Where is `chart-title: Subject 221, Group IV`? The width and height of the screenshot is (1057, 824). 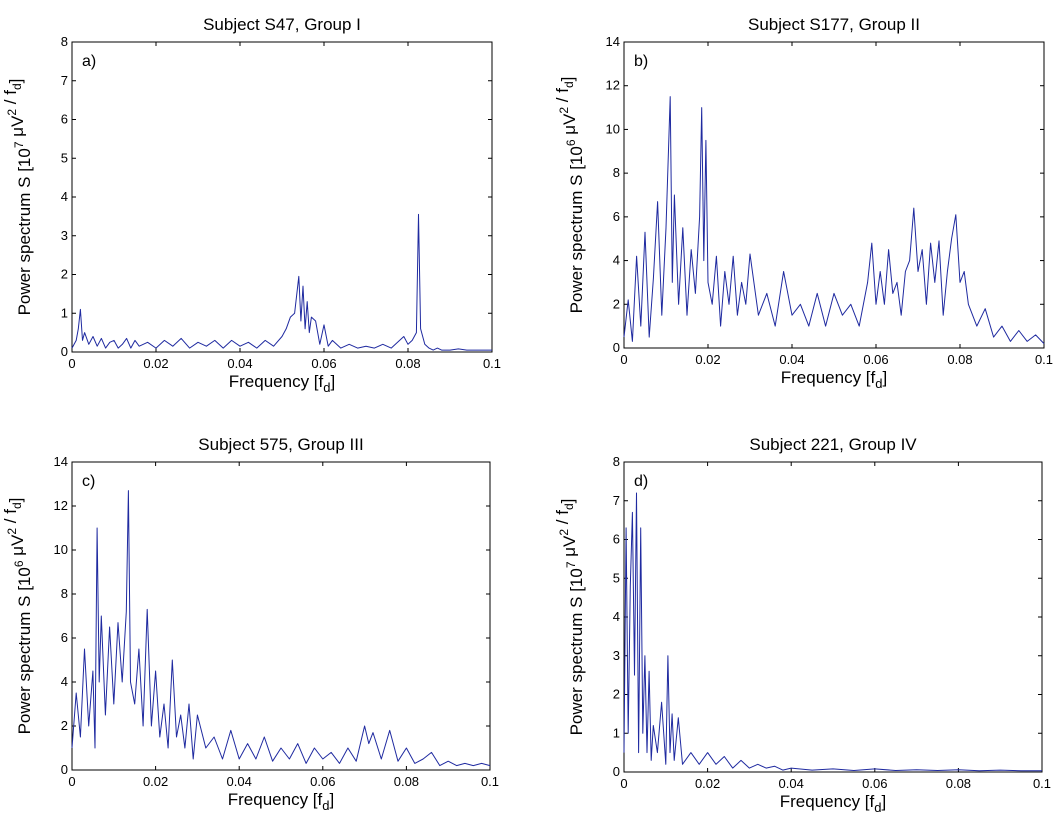 chart-title: Subject 221, Group IV is located at coordinates (833, 444).